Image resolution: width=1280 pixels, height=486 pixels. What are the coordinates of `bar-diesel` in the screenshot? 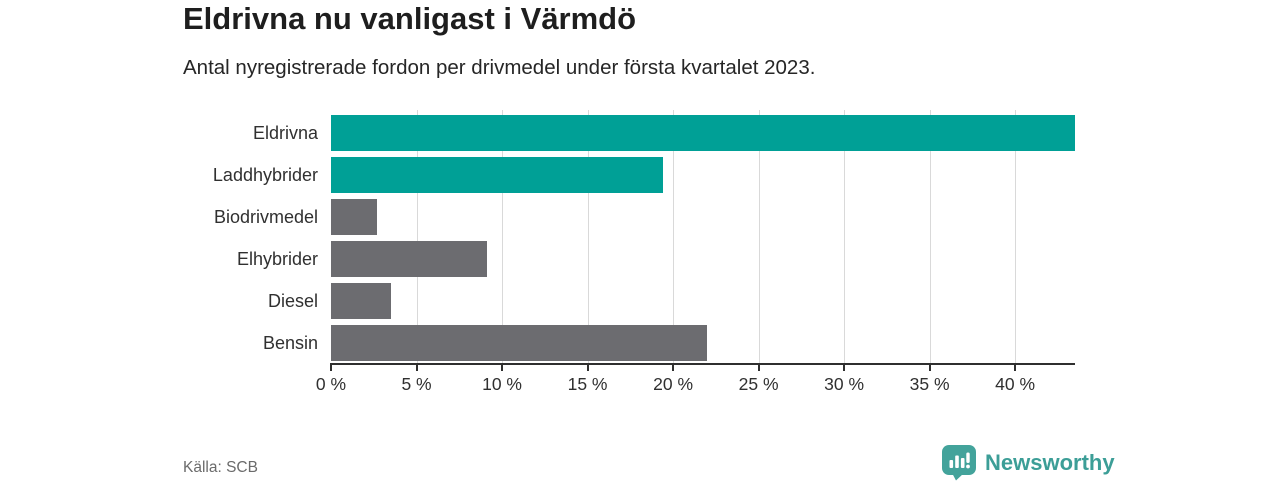 It's located at (361, 301).